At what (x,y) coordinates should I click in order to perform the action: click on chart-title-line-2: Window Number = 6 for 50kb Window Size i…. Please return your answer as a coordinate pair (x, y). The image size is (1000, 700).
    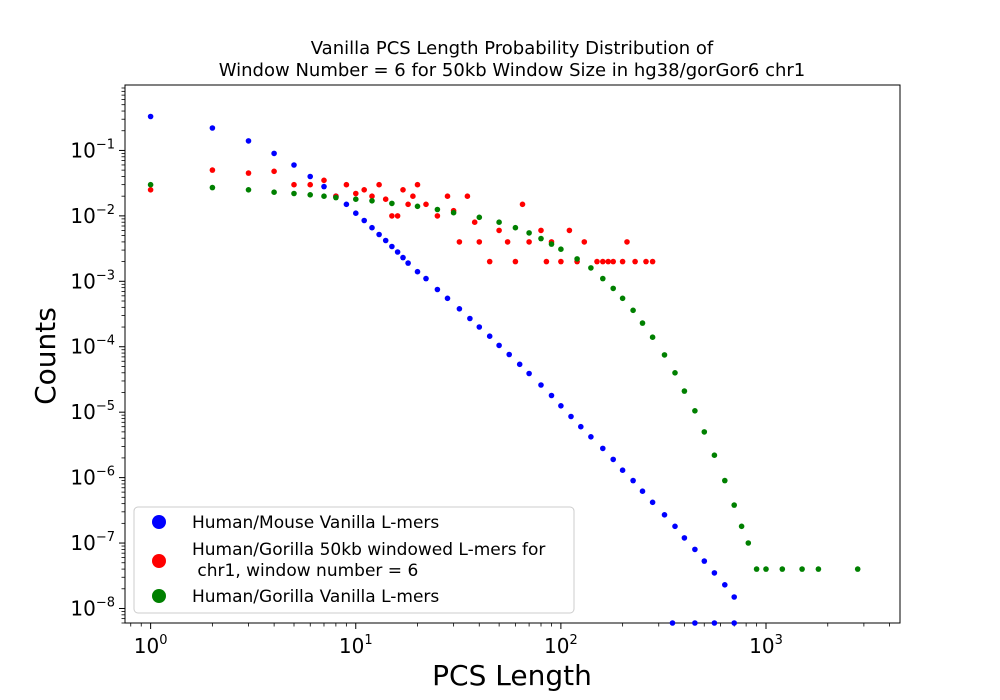
    Looking at the image, I should click on (512, 70).